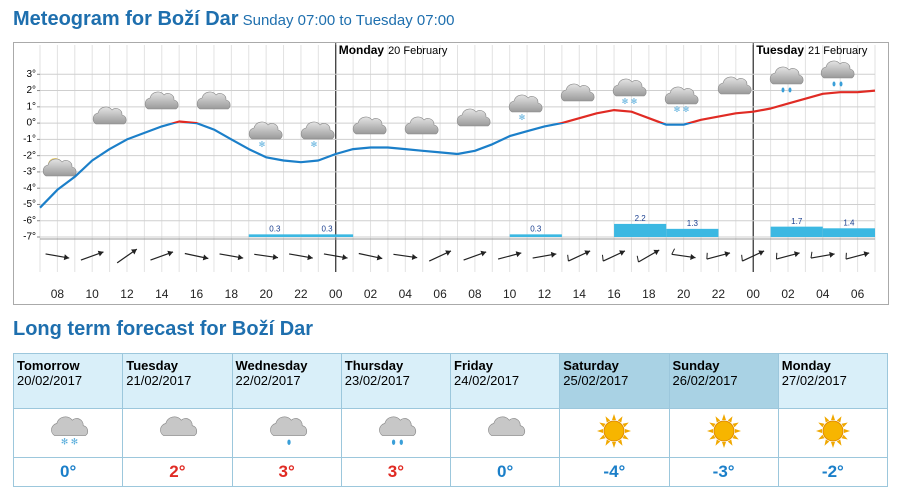 The image size is (909, 489). Describe the element at coordinates (29, 155) in the screenshot. I see `y-tick-label: -2°` at that location.